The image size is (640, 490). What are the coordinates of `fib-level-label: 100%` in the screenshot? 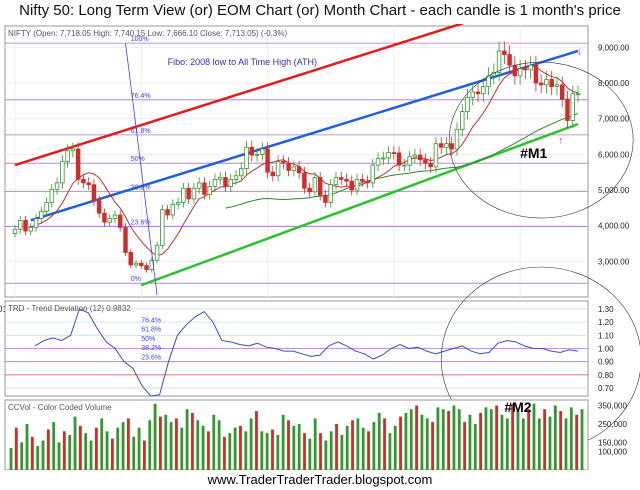 It's located at (140, 39).